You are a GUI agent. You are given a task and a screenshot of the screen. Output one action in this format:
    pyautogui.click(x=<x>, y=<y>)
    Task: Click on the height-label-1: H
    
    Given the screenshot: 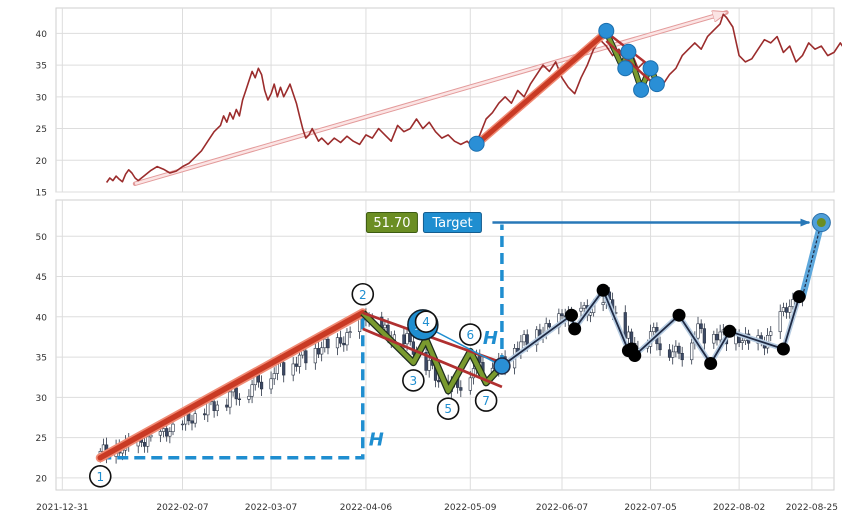 What is the action you would take?
    pyautogui.click(x=376, y=440)
    